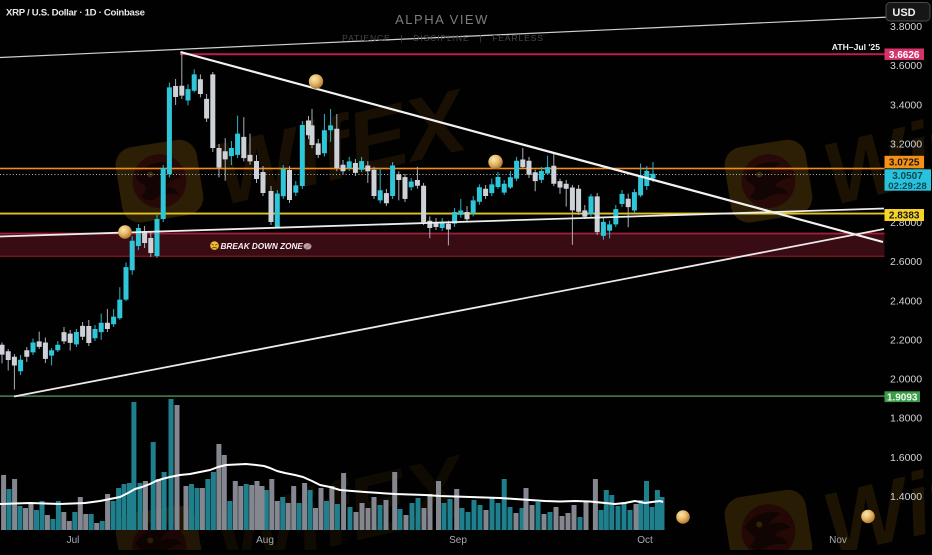  What do you see at coordinates (838, 540) in the screenshot?
I see `svg-text: Nov` at bounding box center [838, 540].